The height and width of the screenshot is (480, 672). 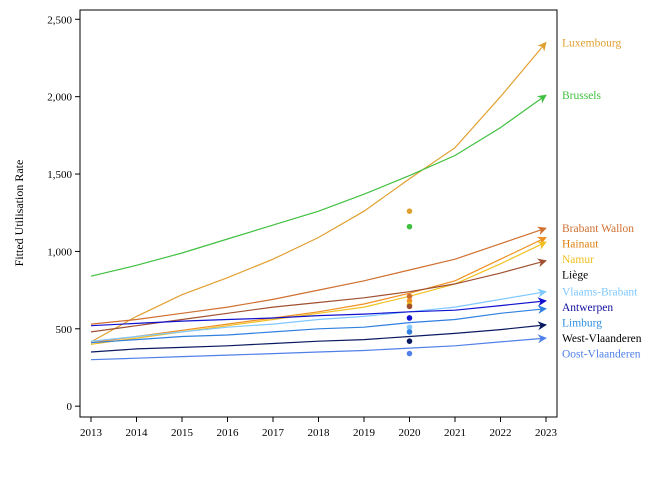 I want to click on y-tick-label: 2,500, so click(x=59, y=20).